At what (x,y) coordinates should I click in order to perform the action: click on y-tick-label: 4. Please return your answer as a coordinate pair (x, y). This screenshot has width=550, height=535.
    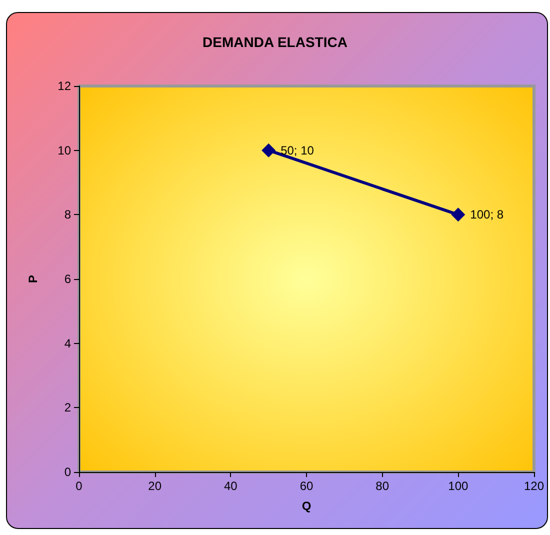
    Looking at the image, I should click on (68, 343).